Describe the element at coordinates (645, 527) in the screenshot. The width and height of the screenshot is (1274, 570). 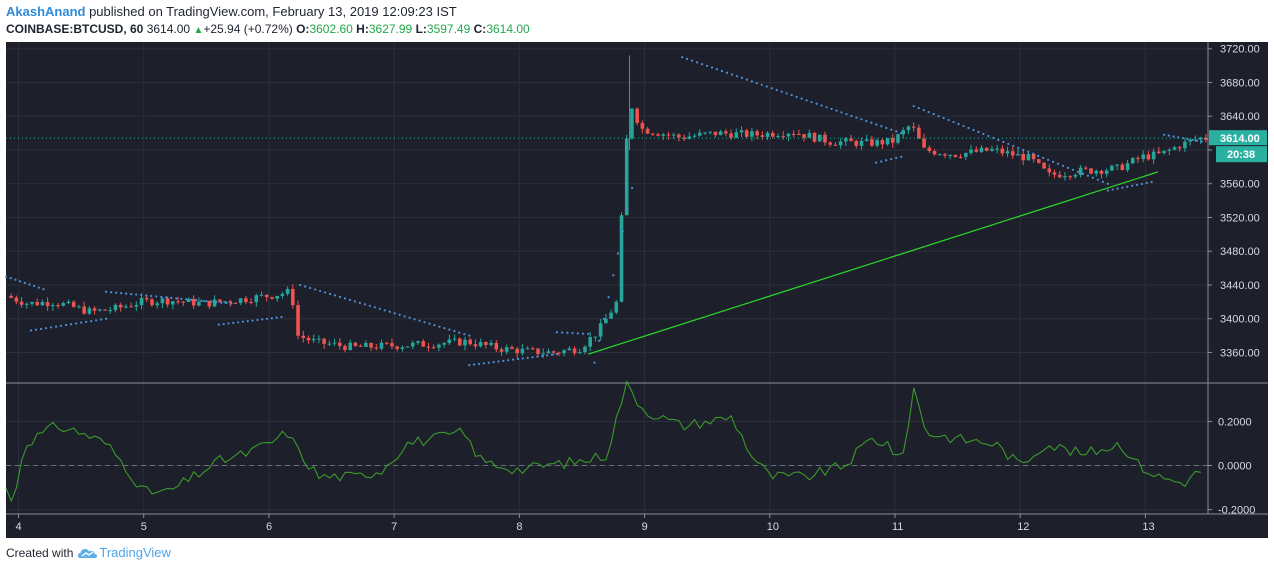
I see `time-tick-label: 9` at that location.